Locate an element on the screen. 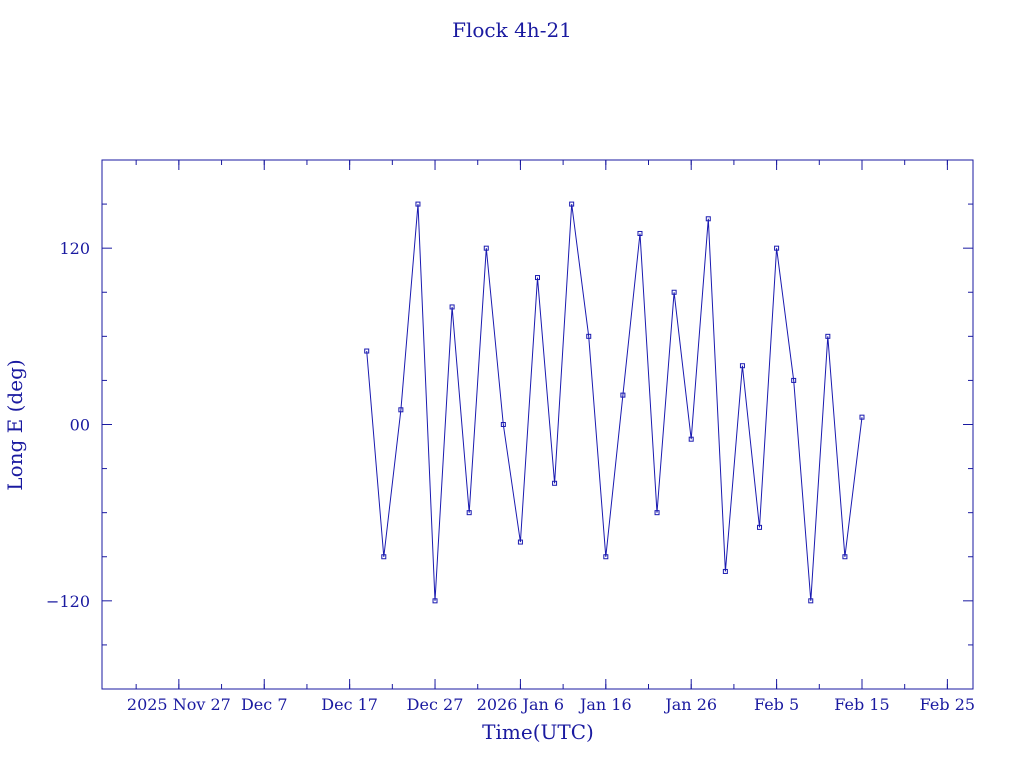 This screenshot has height=768, width=1024. y-tick-label: −120 is located at coordinates (68, 601).